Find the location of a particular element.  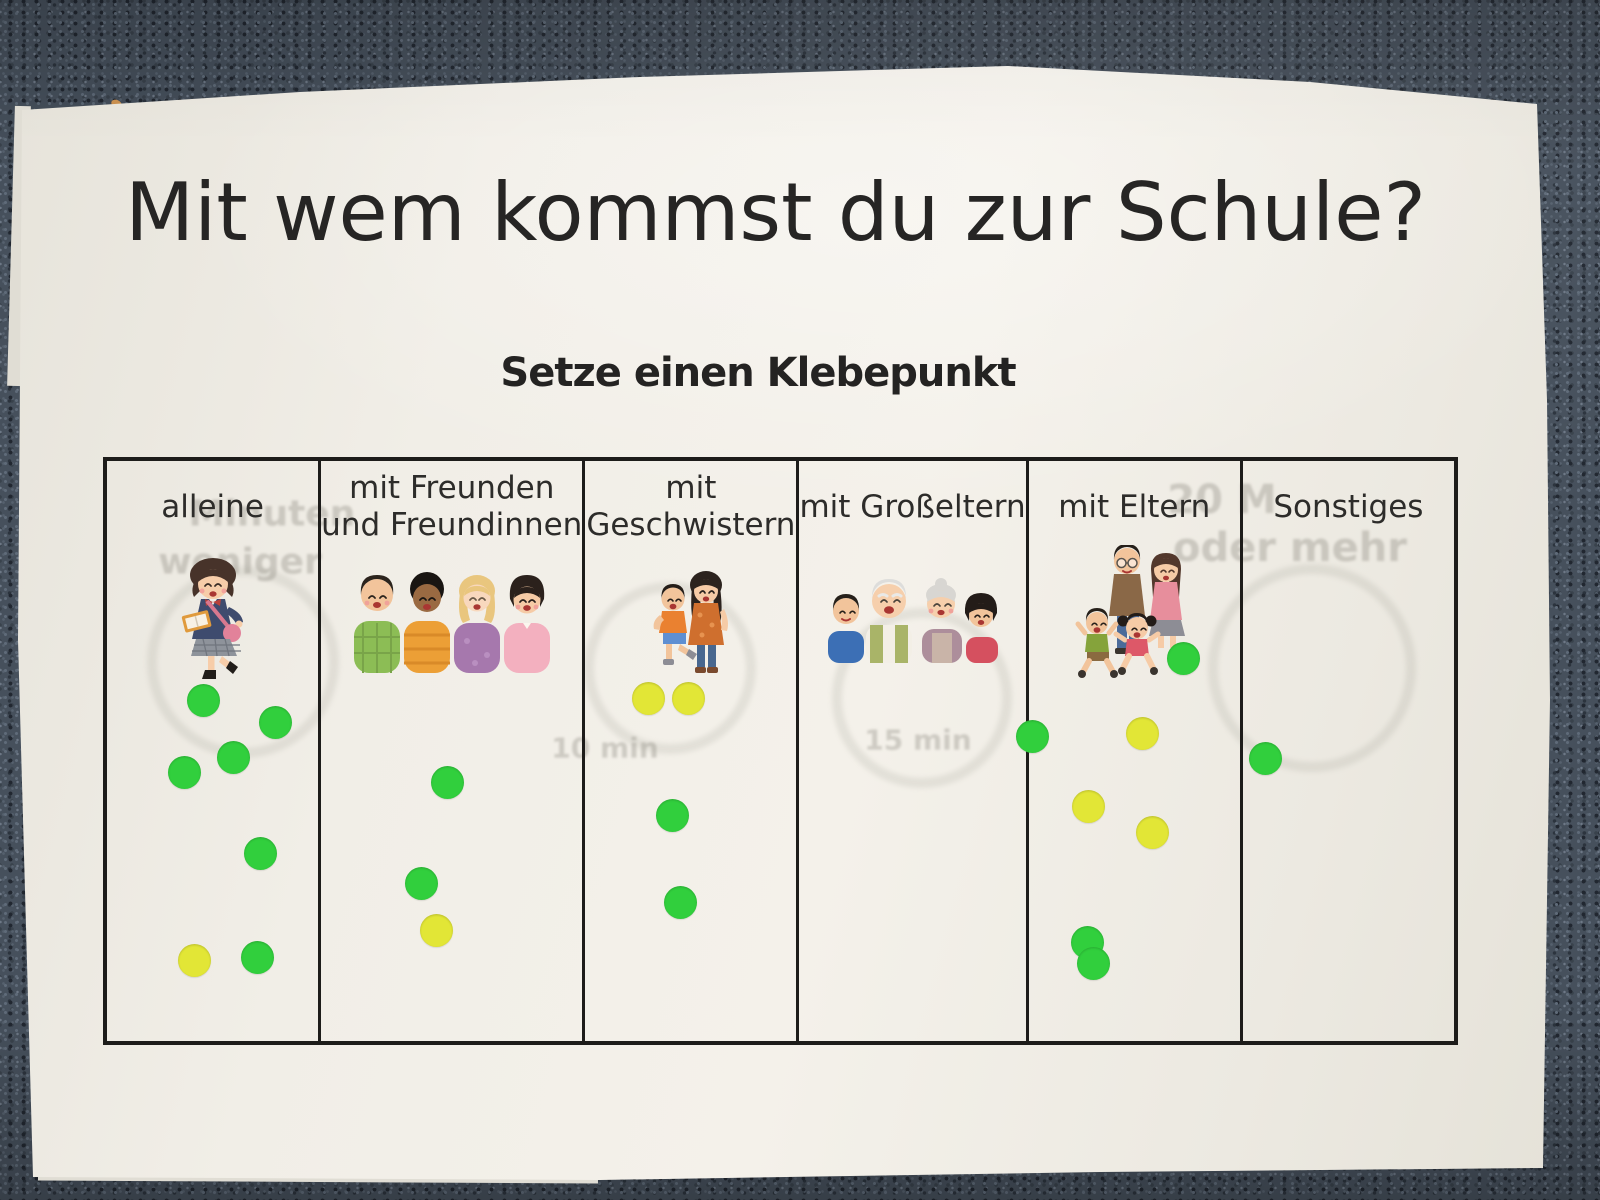

illustration-family is located at coordinates (1134, 614).